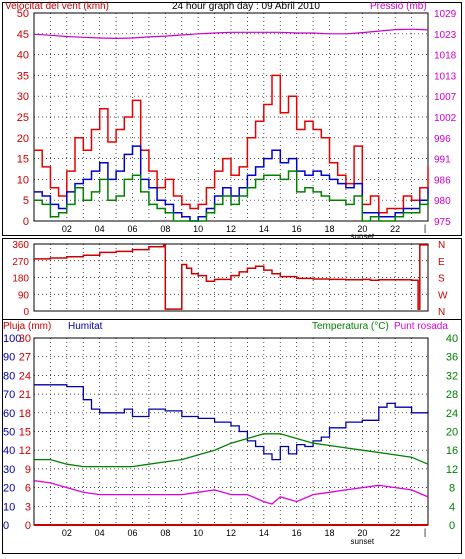  I want to click on rain-x-tick-label: 02, so click(67, 533).